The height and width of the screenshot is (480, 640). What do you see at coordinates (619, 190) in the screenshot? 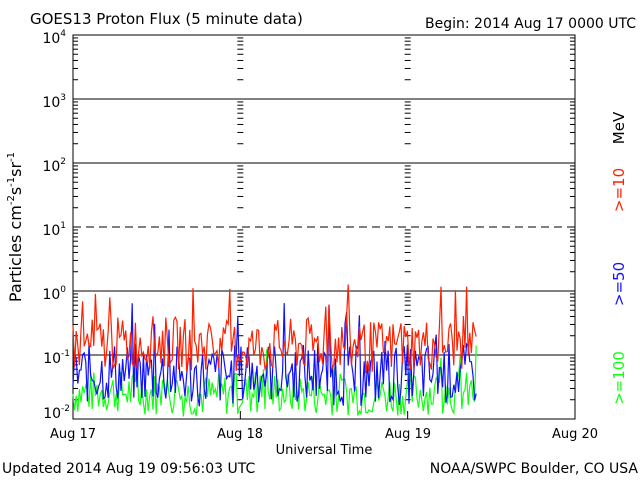
I see `legend-ge10-label: >=10` at bounding box center [619, 190].